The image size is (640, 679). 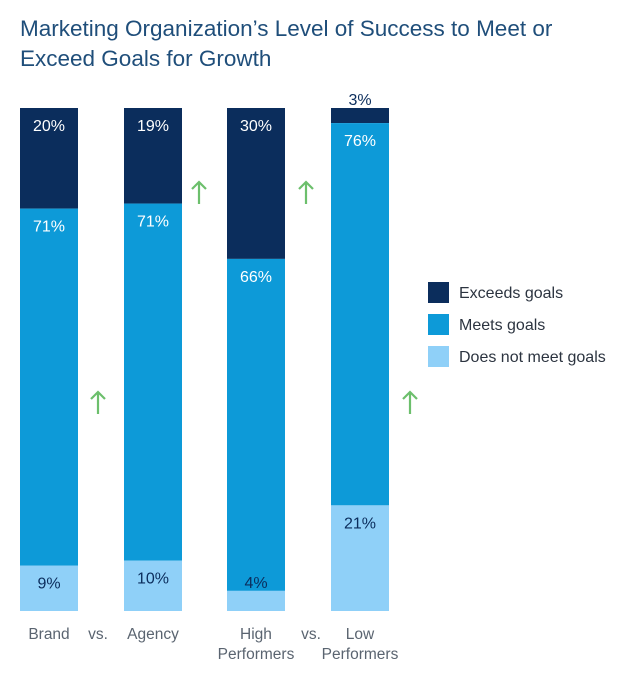 I want to click on bar-agency-does-not-meet-goals, so click(x=153, y=585).